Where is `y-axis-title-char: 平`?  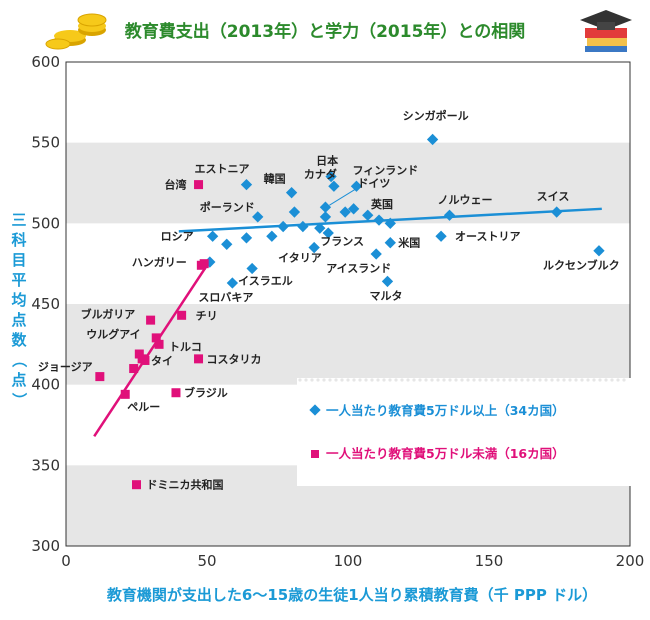 y-axis-title-char: 平 is located at coordinates (18, 280).